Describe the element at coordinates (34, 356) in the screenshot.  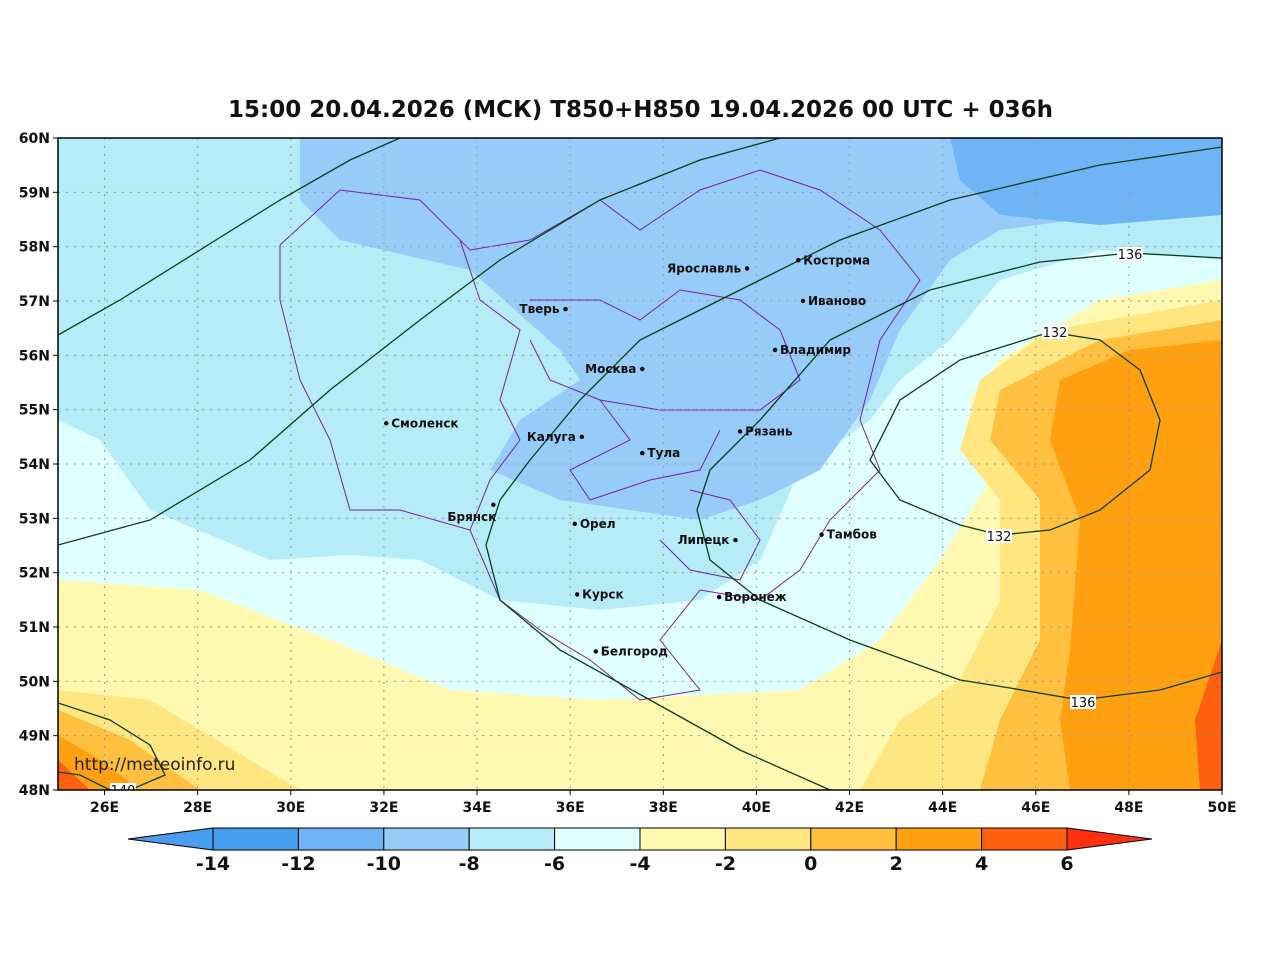
I see `lat-tick-label: 56N` at that location.